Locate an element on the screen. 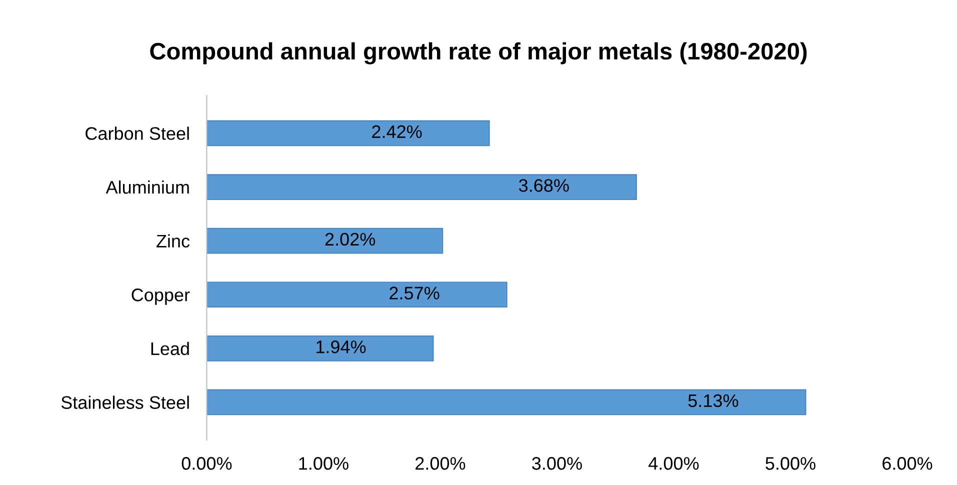  y-tick-label: Copper is located at coordinates (161, 296).